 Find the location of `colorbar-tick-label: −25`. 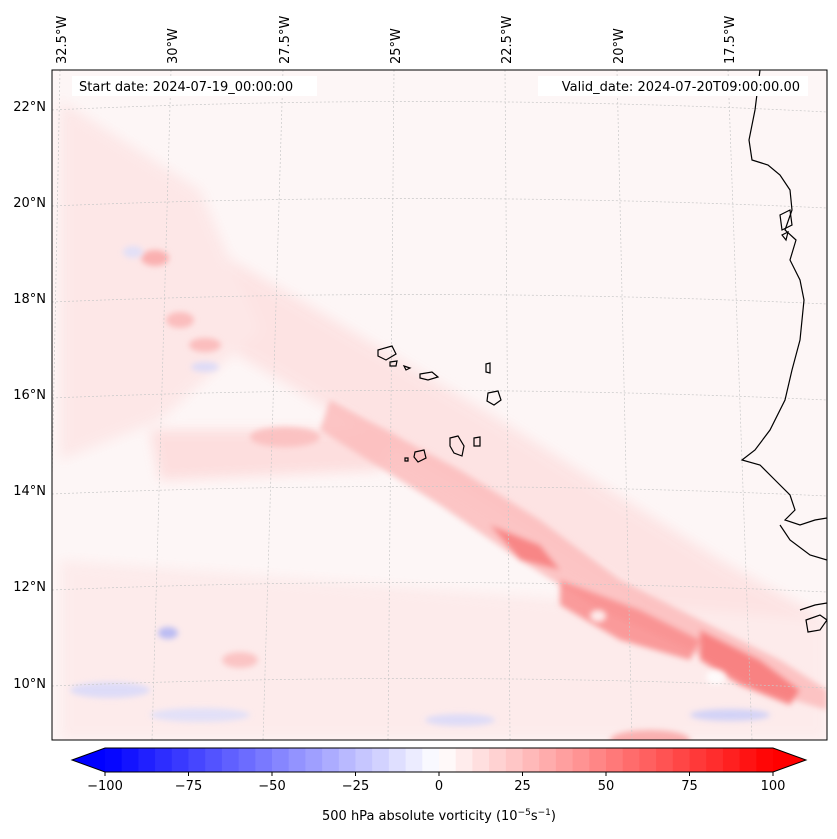

colorbar-tick-label: −25 is located at coordinates (355, 786).